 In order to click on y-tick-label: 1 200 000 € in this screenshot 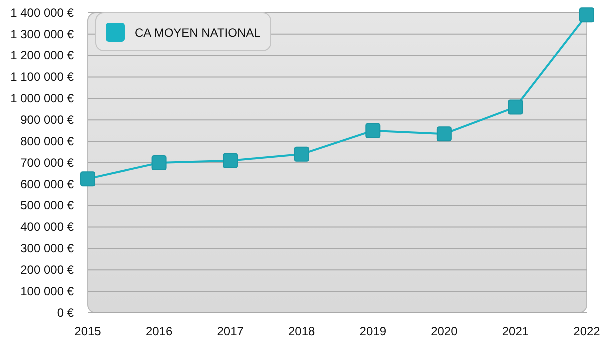, I will do `click(42, 55)`.